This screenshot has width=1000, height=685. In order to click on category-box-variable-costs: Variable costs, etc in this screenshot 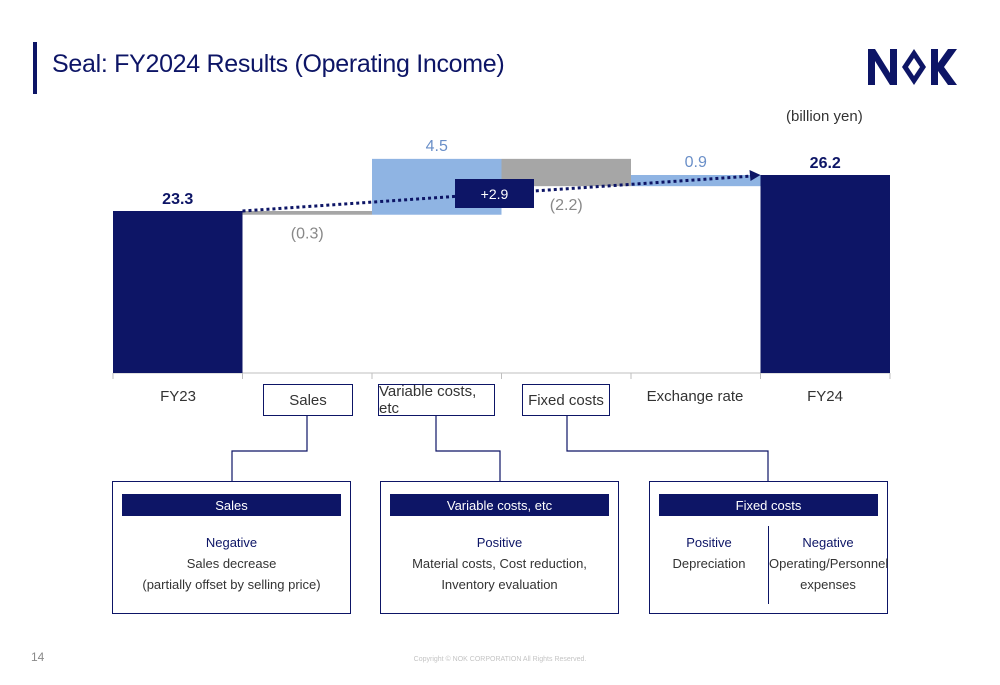, I will do `click(436, 400)`.